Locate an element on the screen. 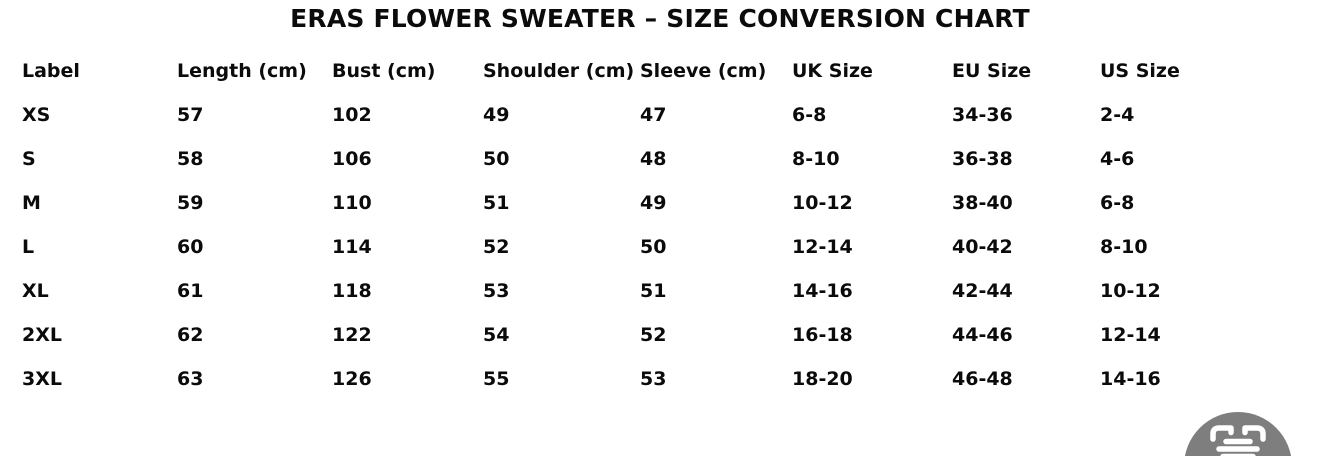 This screenshot has height=456, width=1320. eu-size-cell: 46-48 is located at coordinates (982, 379).